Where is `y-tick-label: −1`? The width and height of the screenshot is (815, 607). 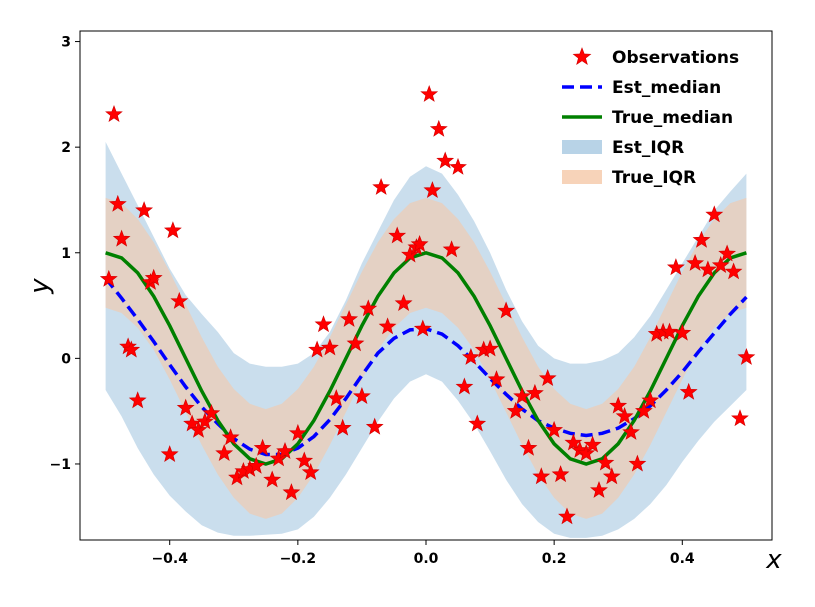
y-tick-label: −1 is located at coordinates (60, 465).